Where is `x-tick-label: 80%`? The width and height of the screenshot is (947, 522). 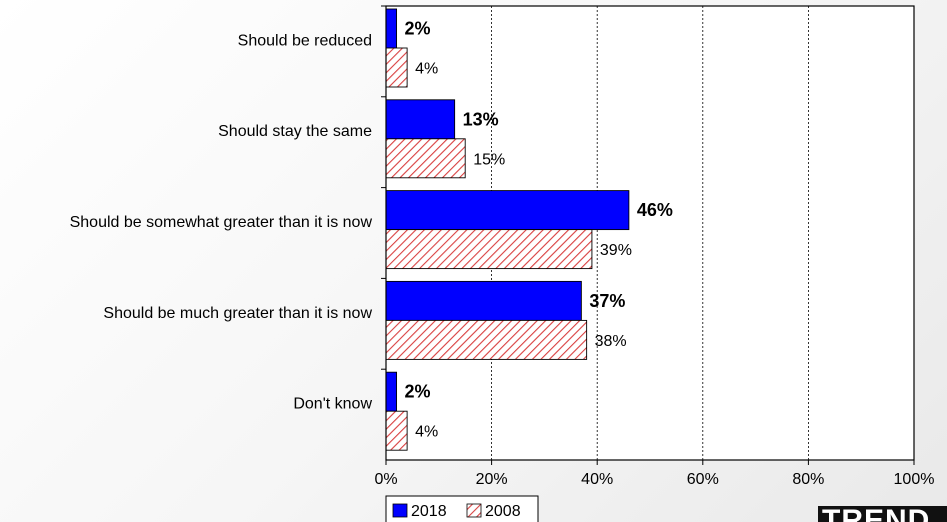 x-tick-label: 80% is located at coordinates (808, 479).